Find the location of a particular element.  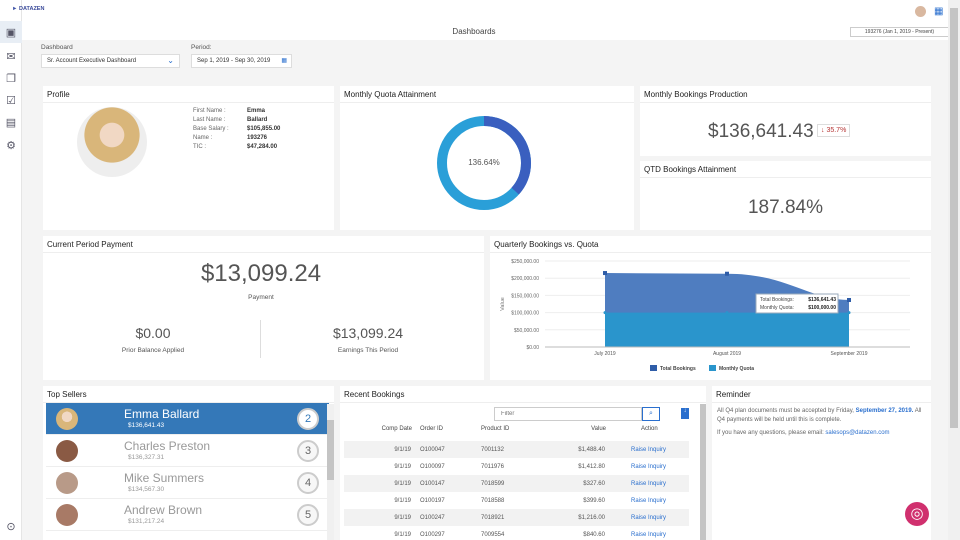

field-value: Emma is located at coordinates (256, 111).